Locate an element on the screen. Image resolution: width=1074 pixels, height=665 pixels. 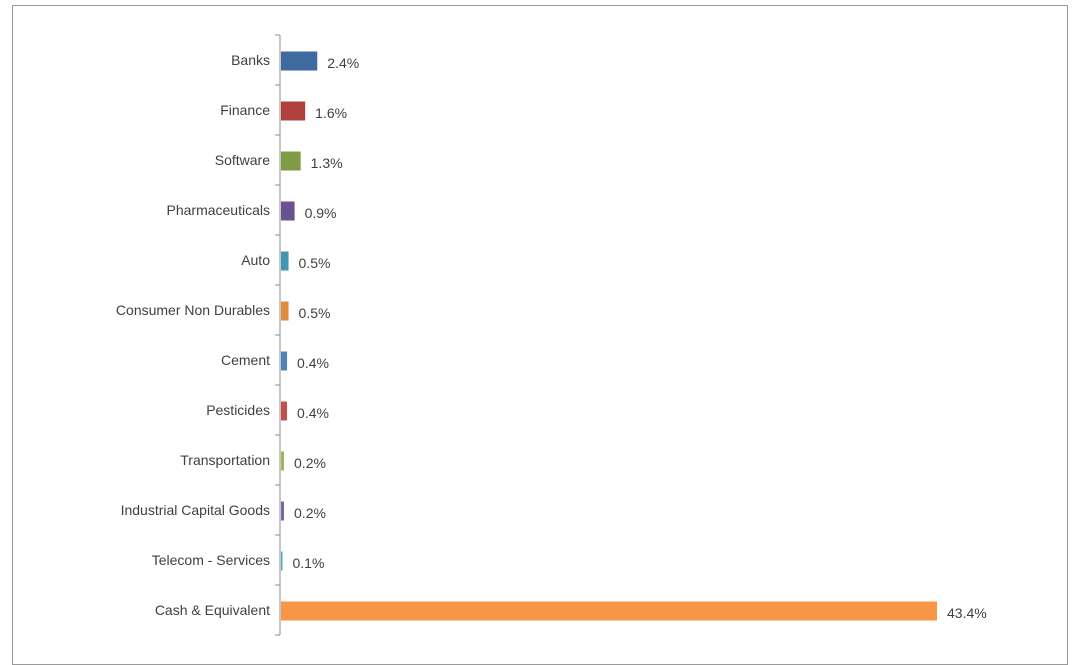
category-label: Industrial Capital Goods is located at coordinates (195, 510).